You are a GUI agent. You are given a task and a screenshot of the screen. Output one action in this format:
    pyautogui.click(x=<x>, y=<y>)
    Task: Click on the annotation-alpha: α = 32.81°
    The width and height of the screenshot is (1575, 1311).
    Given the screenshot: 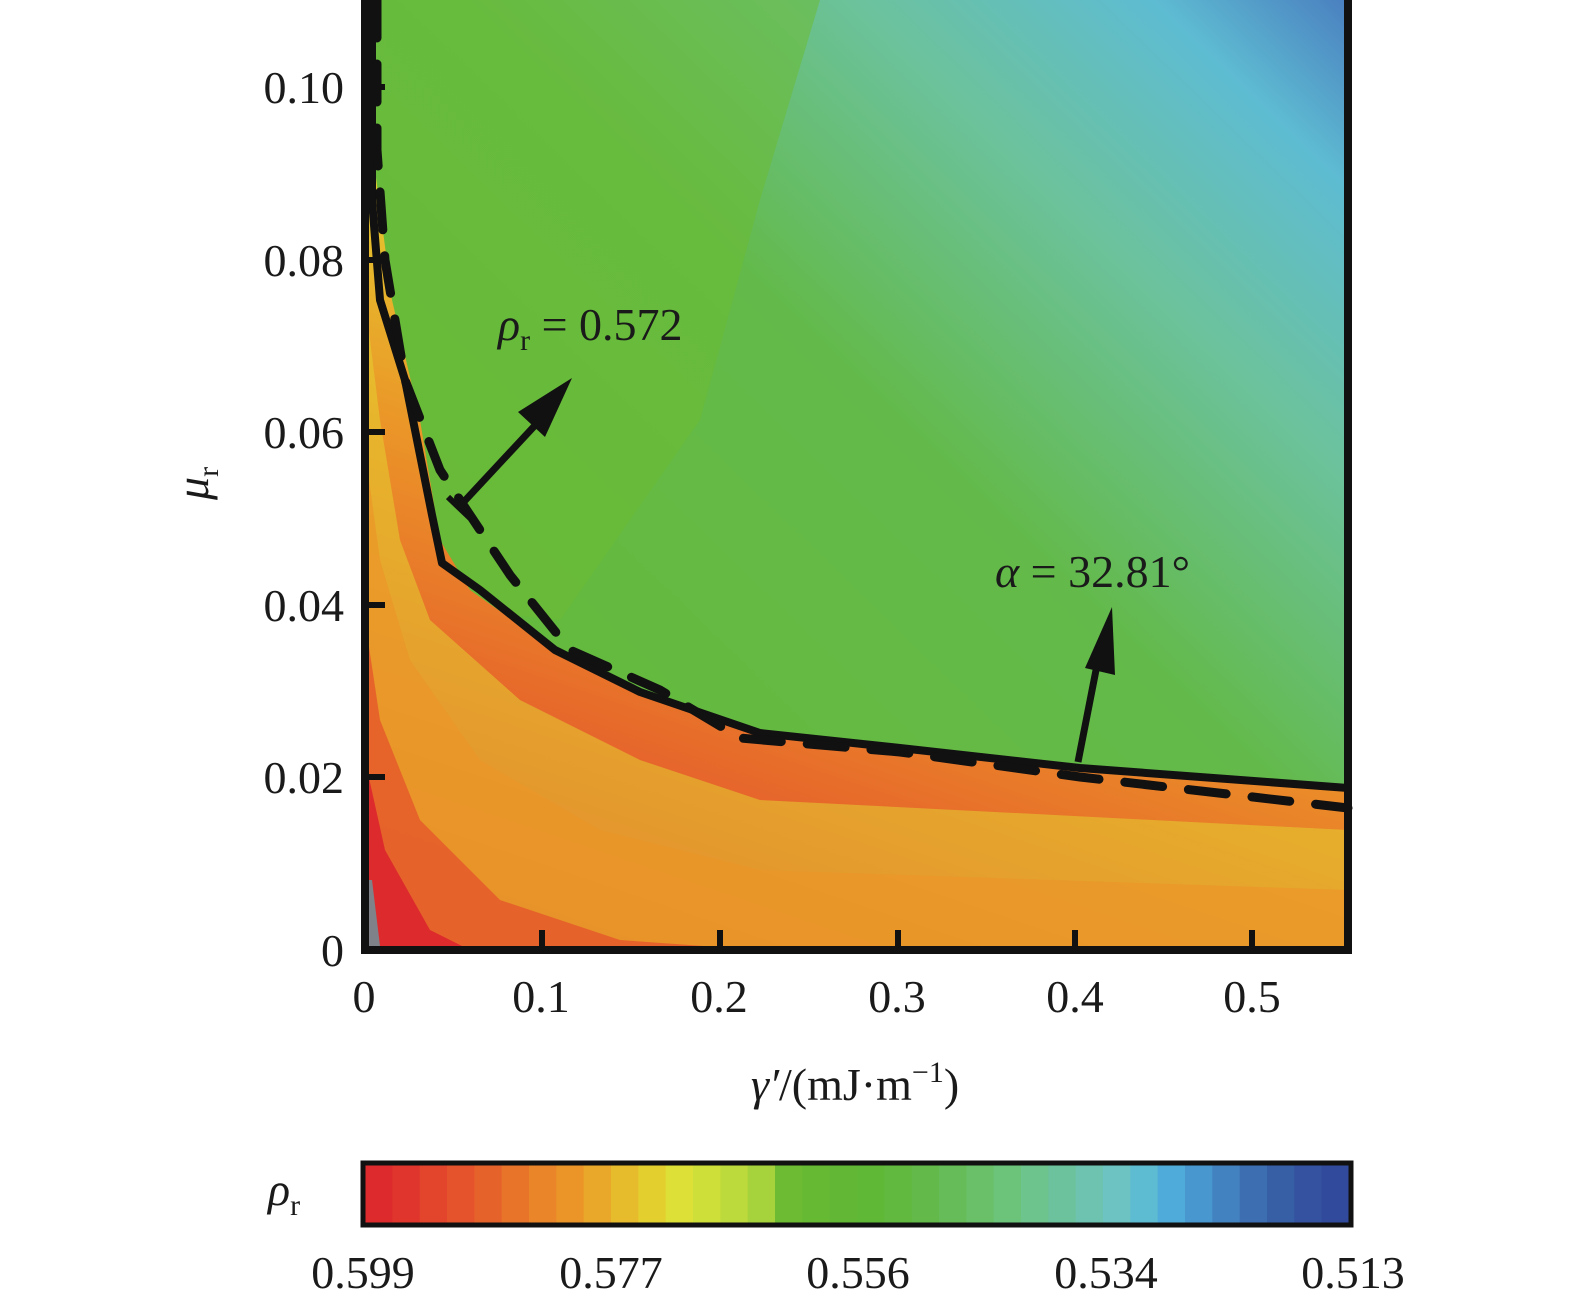 What is the action you would take?
    pyautogui.click(x=1092, y=571)
    